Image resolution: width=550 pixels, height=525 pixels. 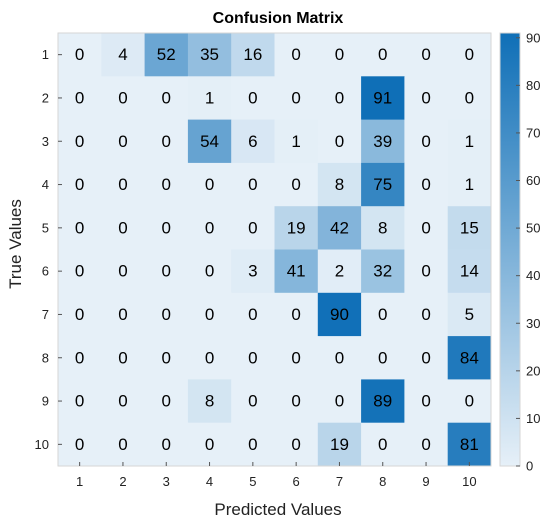 I want to click on cell-value-label: 2, so click(x=339, y=271).